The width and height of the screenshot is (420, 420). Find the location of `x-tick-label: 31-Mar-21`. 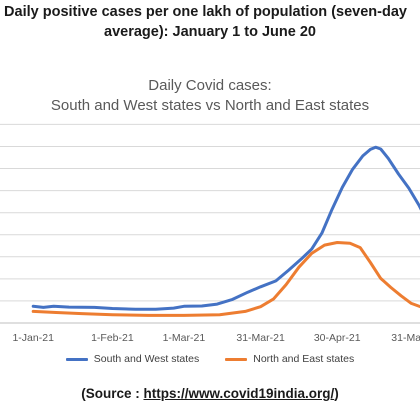

x-tick-label: 31-Mar-21 is located at coordinates (260, 338).